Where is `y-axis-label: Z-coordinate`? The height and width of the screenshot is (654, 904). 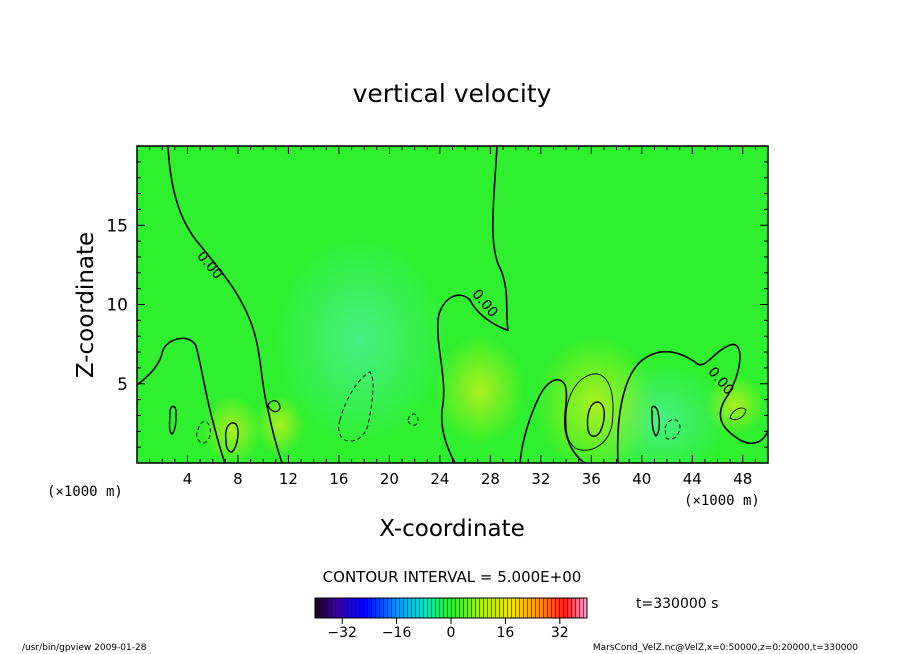 y-axis-label: Z-coordinate is located at coordinates (86, 305).